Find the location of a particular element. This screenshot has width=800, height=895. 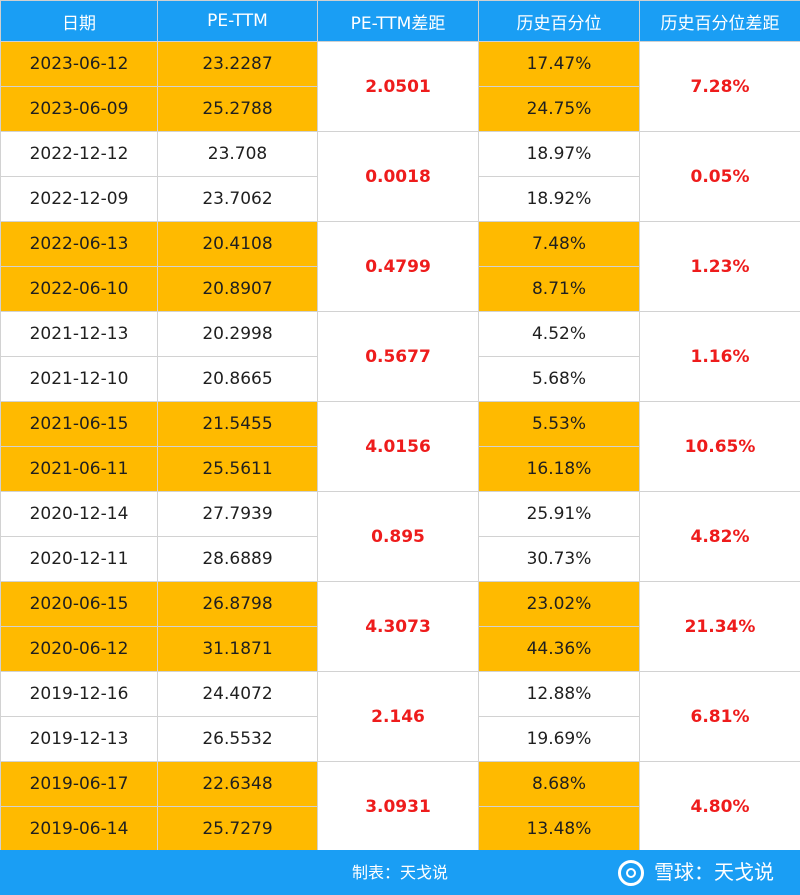

table-row: 2019-06-14 25.7279 13.48% is located at coordinates (400, 829).